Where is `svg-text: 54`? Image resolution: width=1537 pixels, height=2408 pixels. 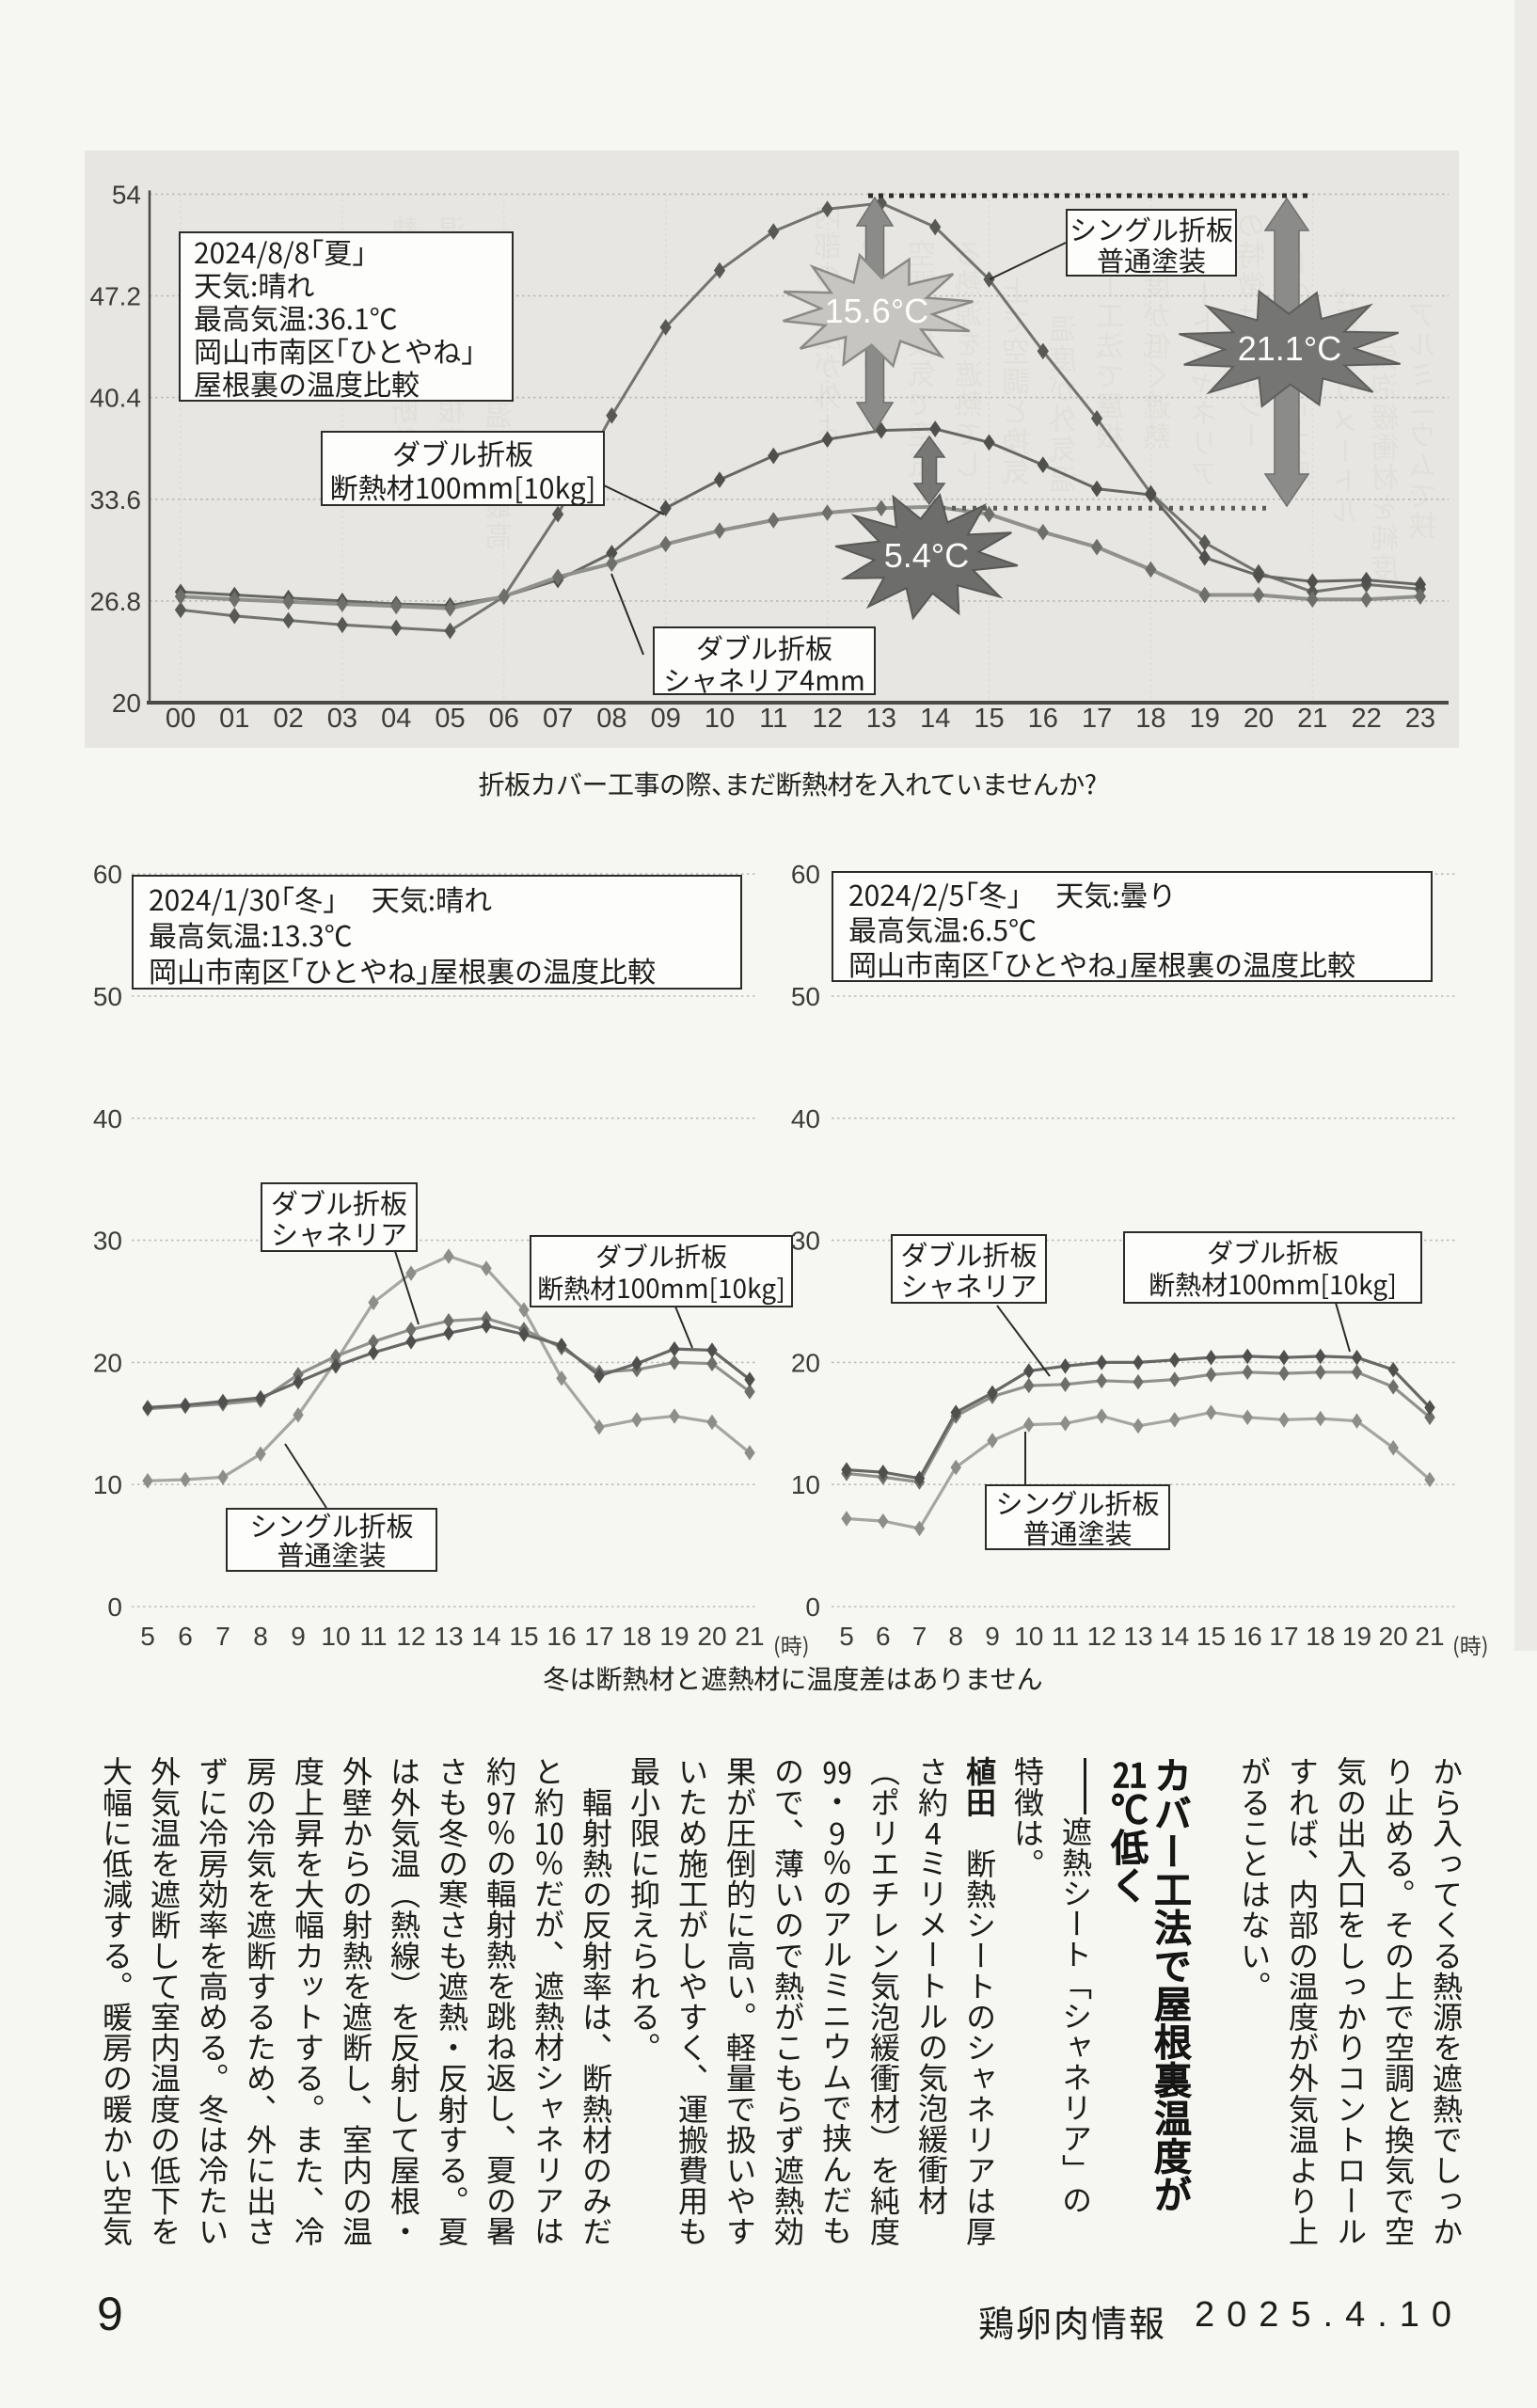
svg-text: 54 is located at coordinates (127, 195).